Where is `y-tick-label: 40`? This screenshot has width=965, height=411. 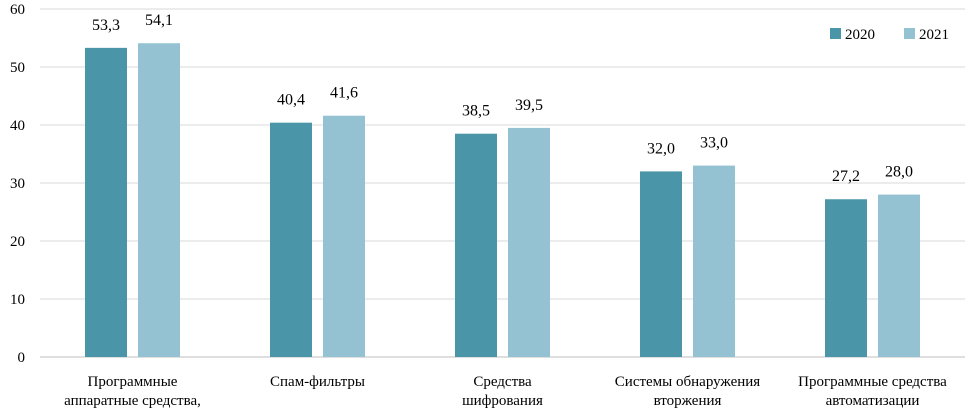
y-tick-label: 40 is located at coordinates (17, 126).